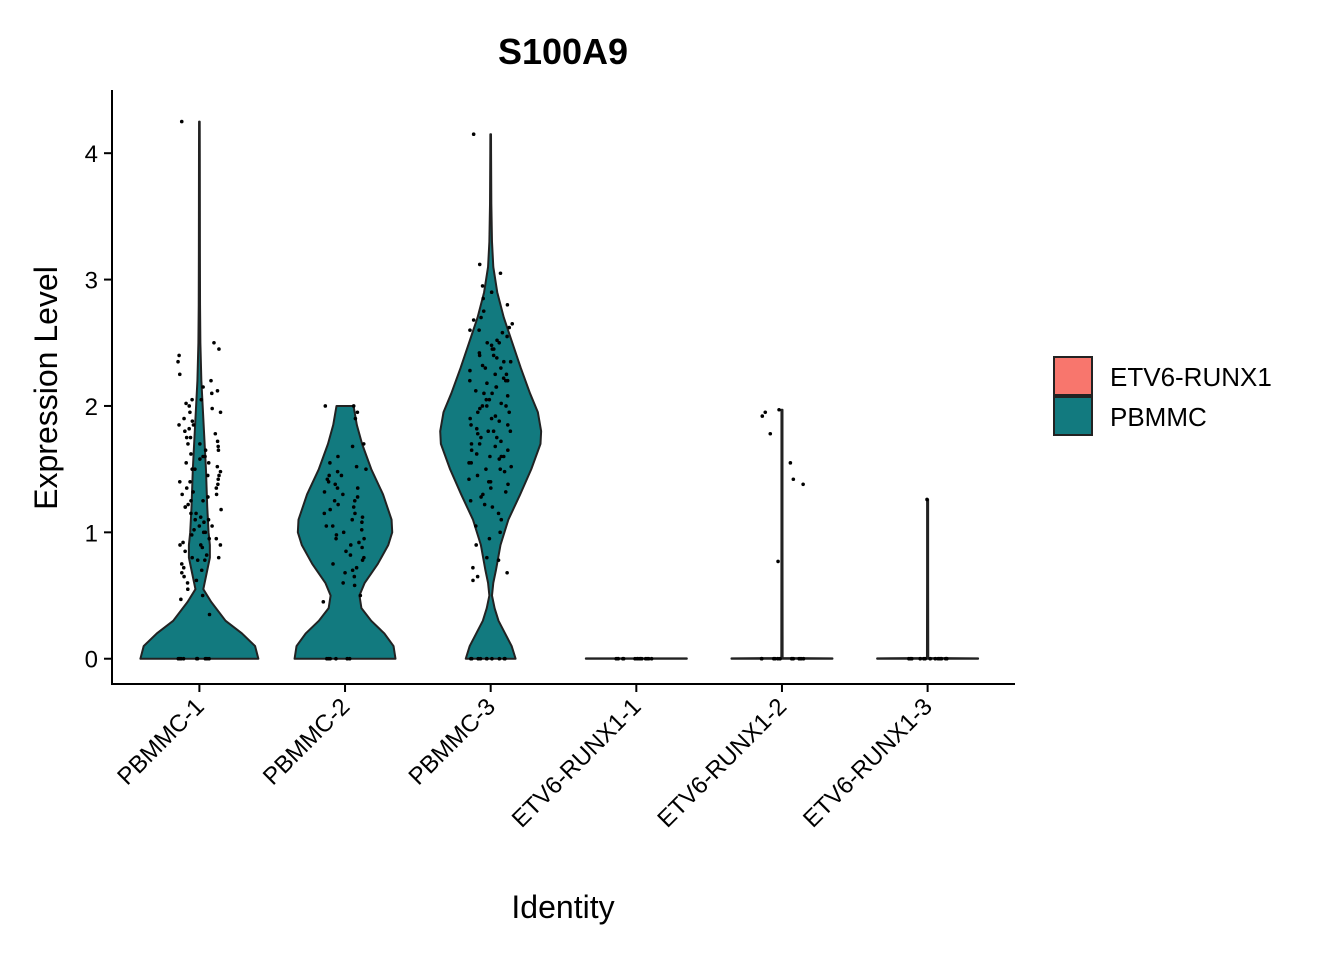  Describe the element at coordinates (306, 741) in the screenshot. I see `x-tick-label: PBMMC-2` at that location.